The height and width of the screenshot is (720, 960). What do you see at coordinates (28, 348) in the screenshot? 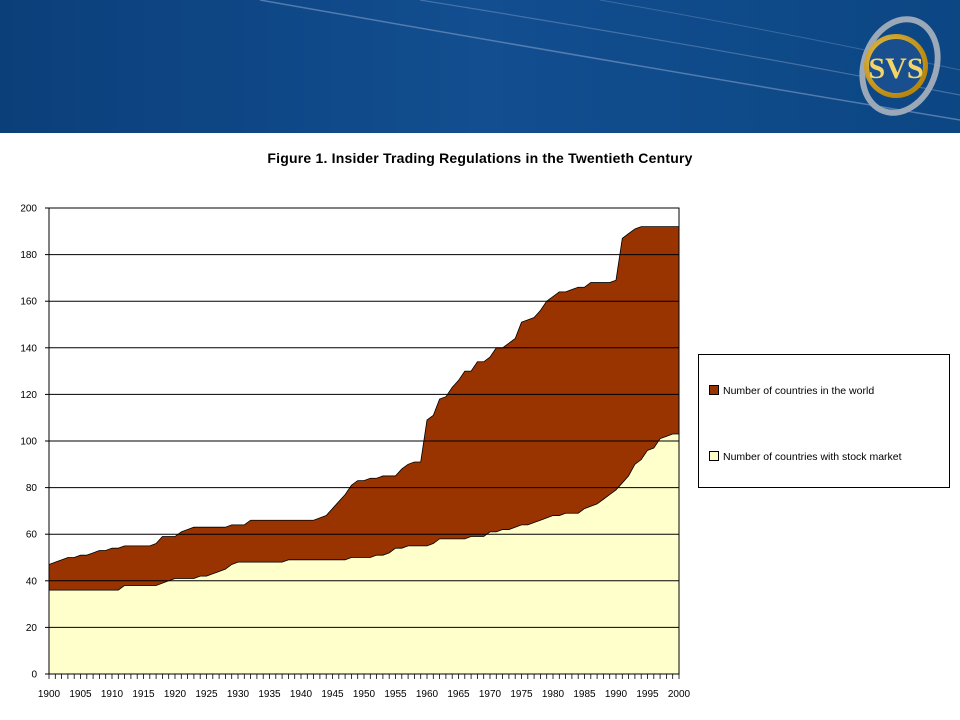
I see `y-tick-label: 140` at bounding box center [28, 348].